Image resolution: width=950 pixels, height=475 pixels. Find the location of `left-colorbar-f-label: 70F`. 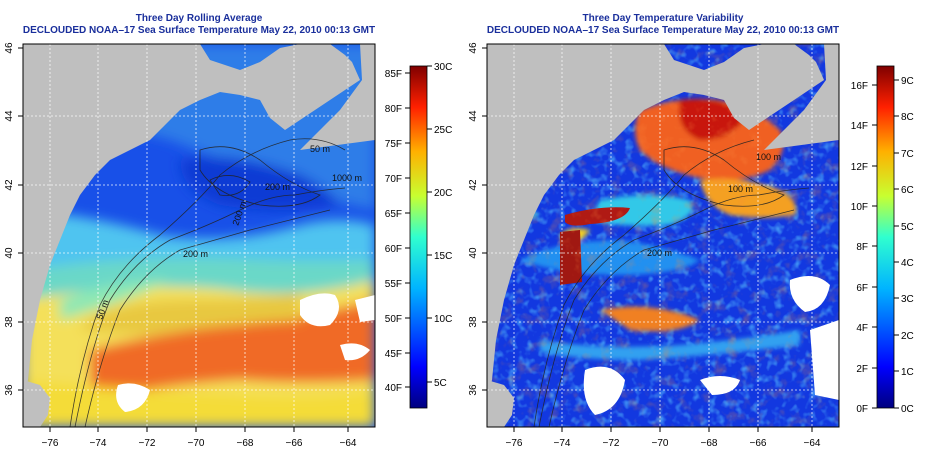

left-colorbar-f-label: 70F is located at coordinates (393, 179).